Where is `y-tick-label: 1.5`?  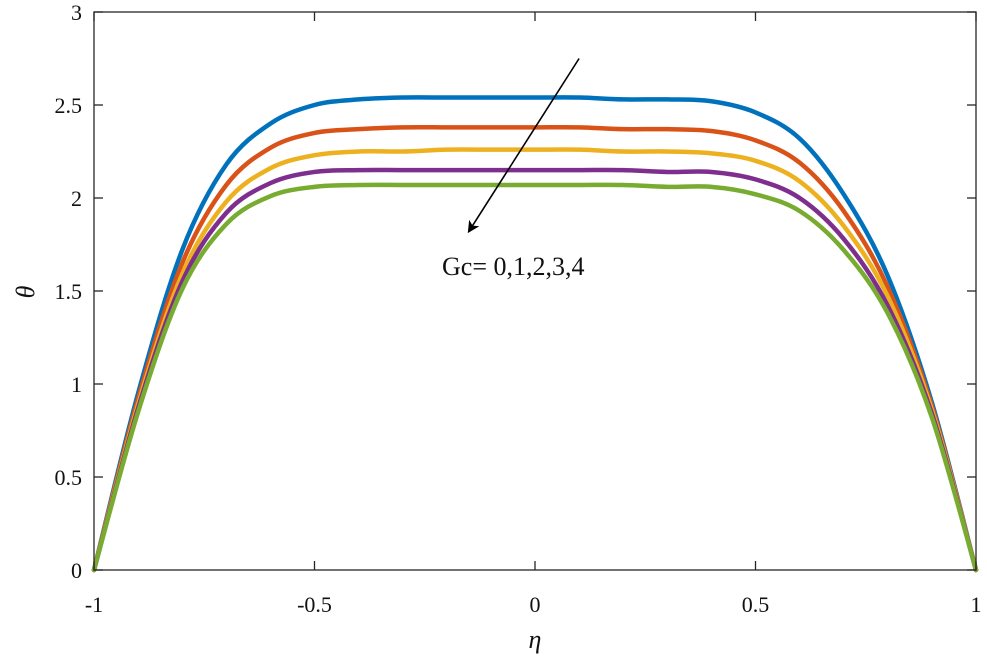
y-tick-label: 1.5 is located at coordinates (69, 291).